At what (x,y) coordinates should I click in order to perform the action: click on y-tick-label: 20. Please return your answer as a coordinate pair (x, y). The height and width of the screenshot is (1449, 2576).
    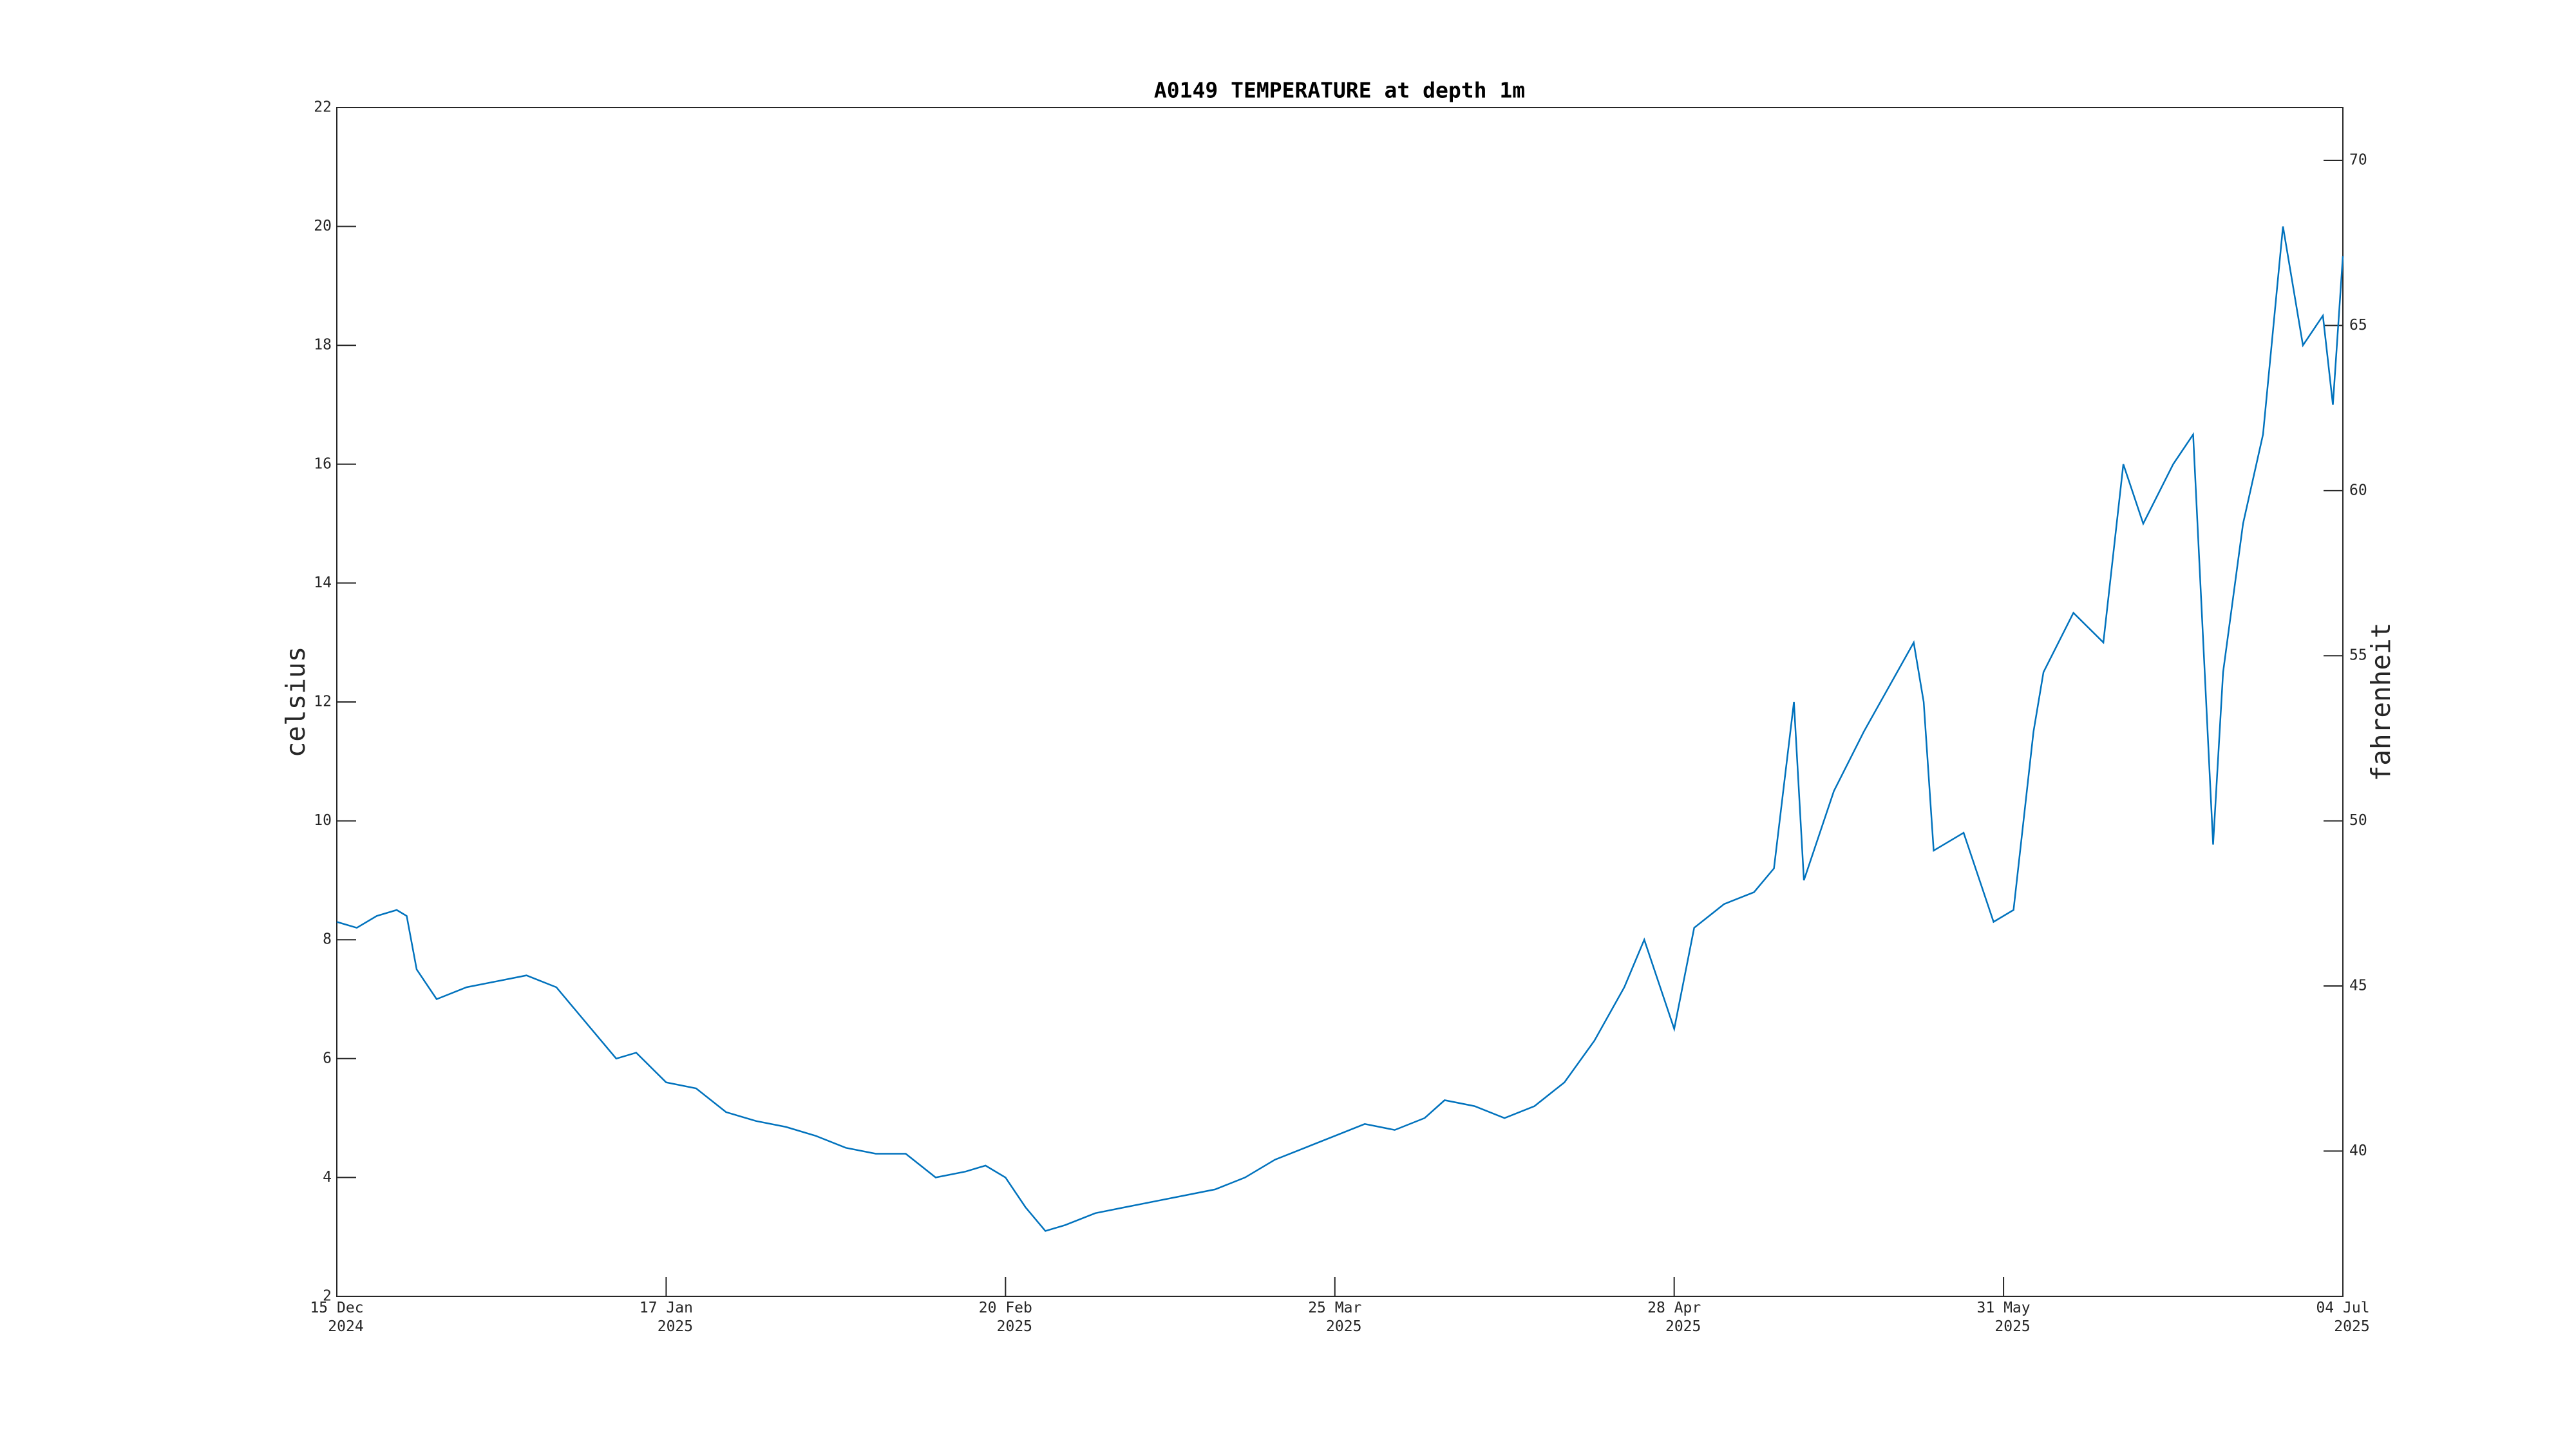
    Looking at the image, I should click on (323, 226).